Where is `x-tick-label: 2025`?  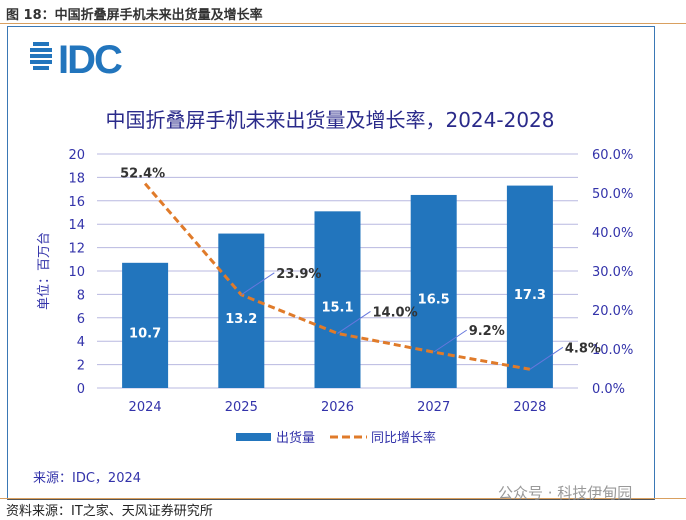
x-tick-label: 2025 is located at coordinates (241, 407).